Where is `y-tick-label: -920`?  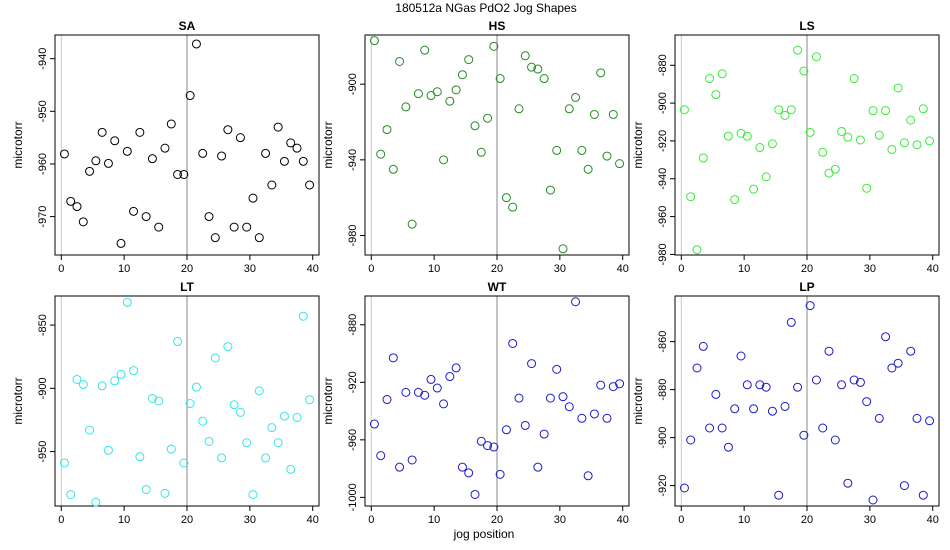
y-tick-label: -920 is located at coordinates (353, 382).